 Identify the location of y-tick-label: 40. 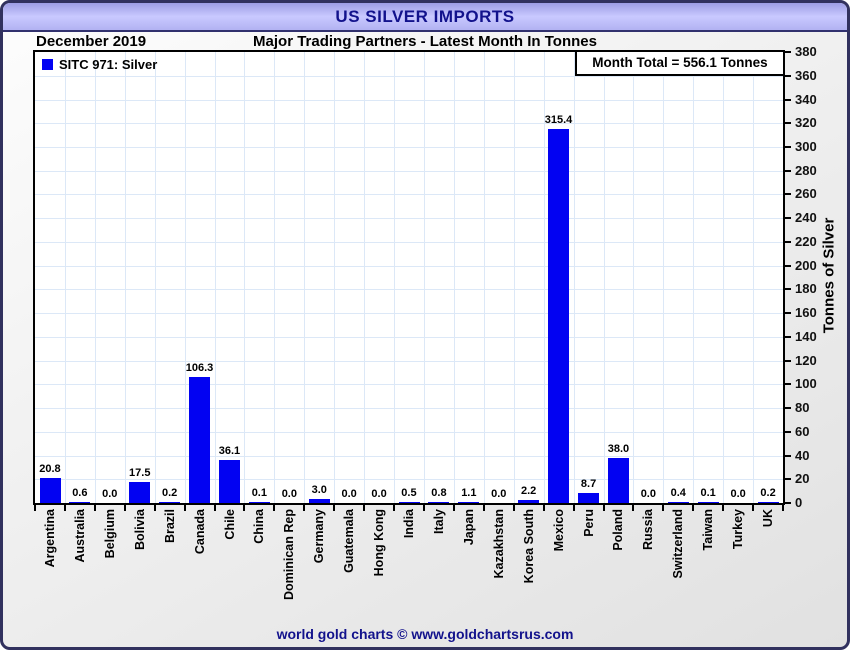
(802, 455).